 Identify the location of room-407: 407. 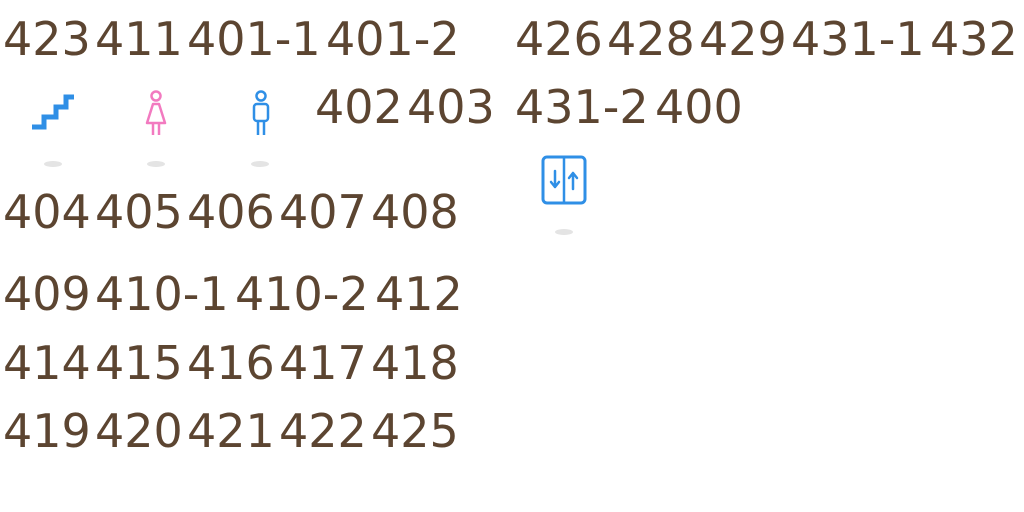
(323, 212).